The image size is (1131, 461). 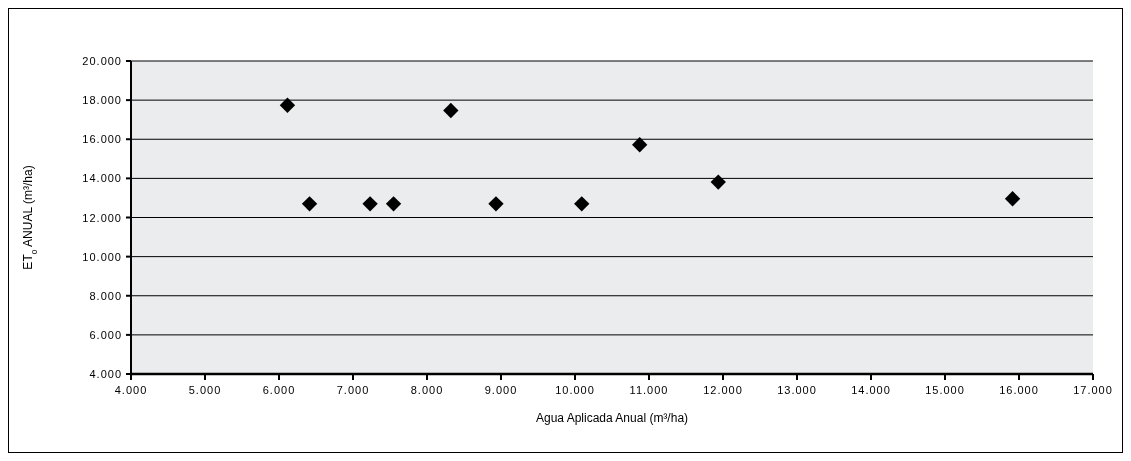 I want to click on x-tick-label: 14.000, so click(x=871, y=390).